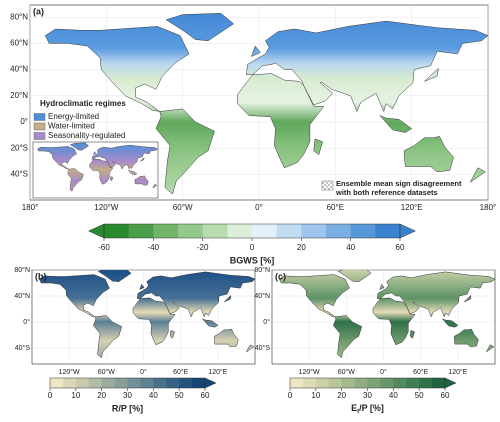  I want to click on legend-label: Water-limited, so click(71, 126).